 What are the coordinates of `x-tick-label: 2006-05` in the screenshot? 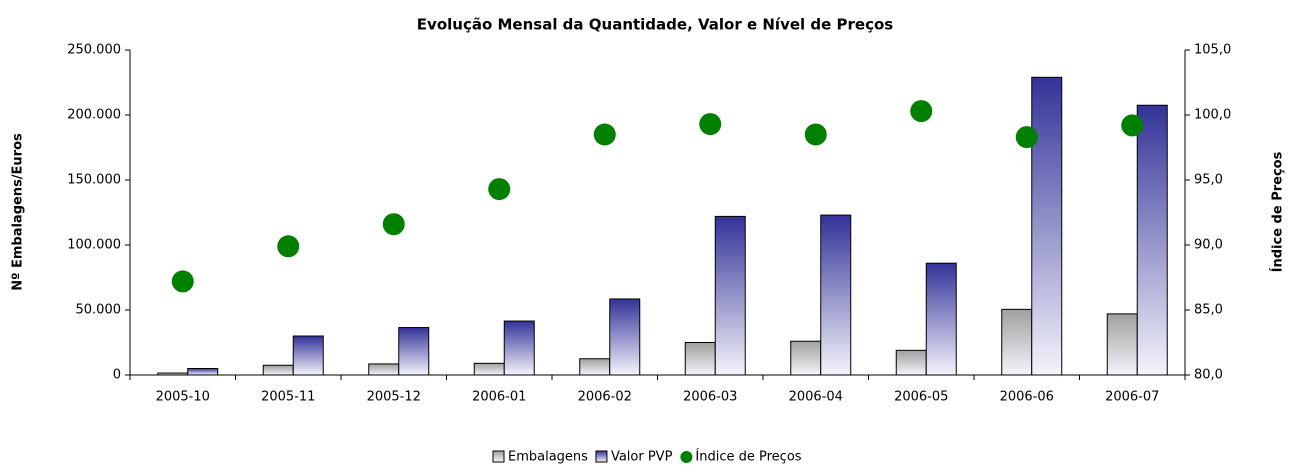 It's located at (921, 397).